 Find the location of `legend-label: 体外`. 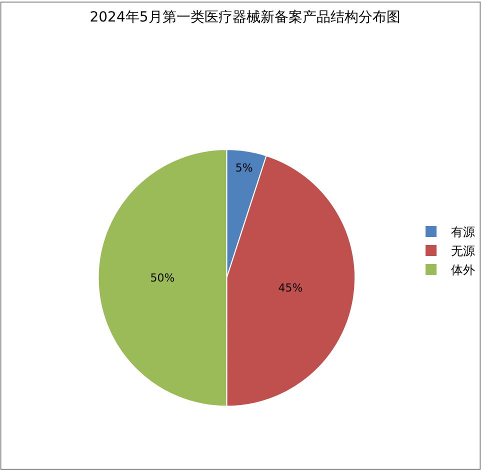

legend-label: 体外 is located at coordinates (463, 270).